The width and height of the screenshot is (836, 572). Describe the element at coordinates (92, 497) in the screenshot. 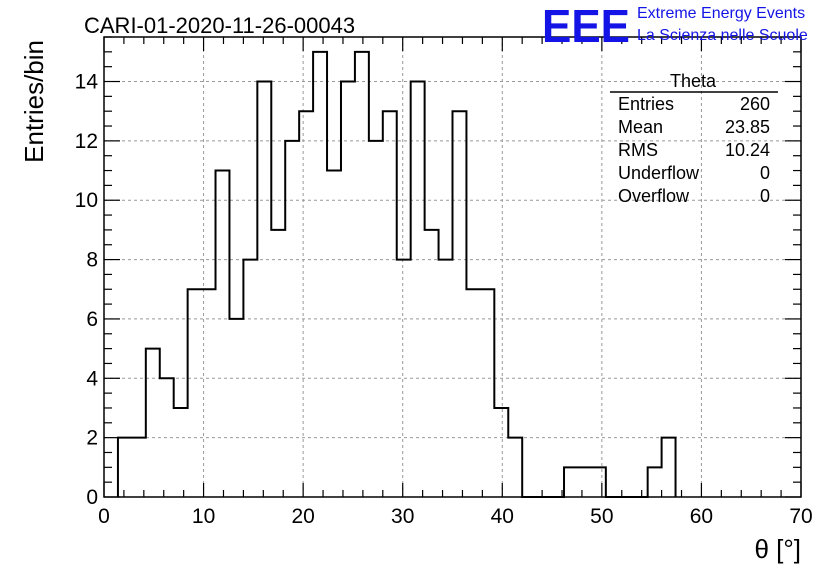

I see `y-tick-label-0: 0` at that location.